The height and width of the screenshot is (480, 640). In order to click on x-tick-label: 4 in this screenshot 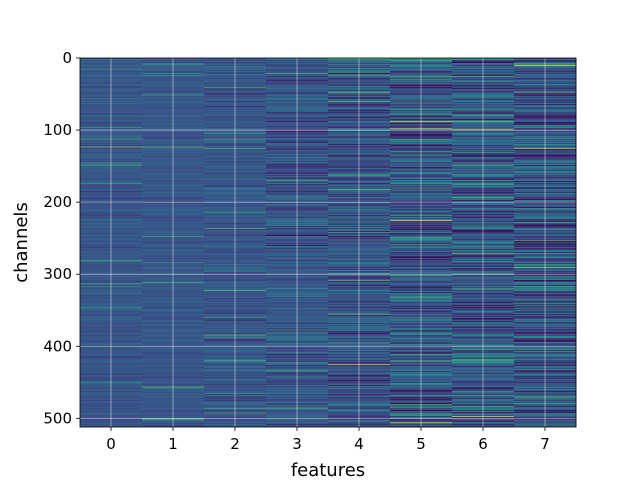, I will do `click(359, 444)`.